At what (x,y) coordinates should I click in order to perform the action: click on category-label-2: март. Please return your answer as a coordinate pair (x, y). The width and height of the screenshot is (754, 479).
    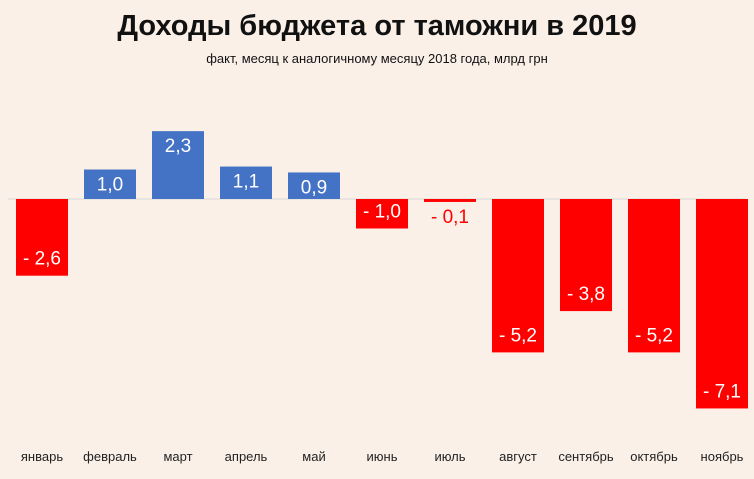
    Looking at the image, I should click on (177, 456).